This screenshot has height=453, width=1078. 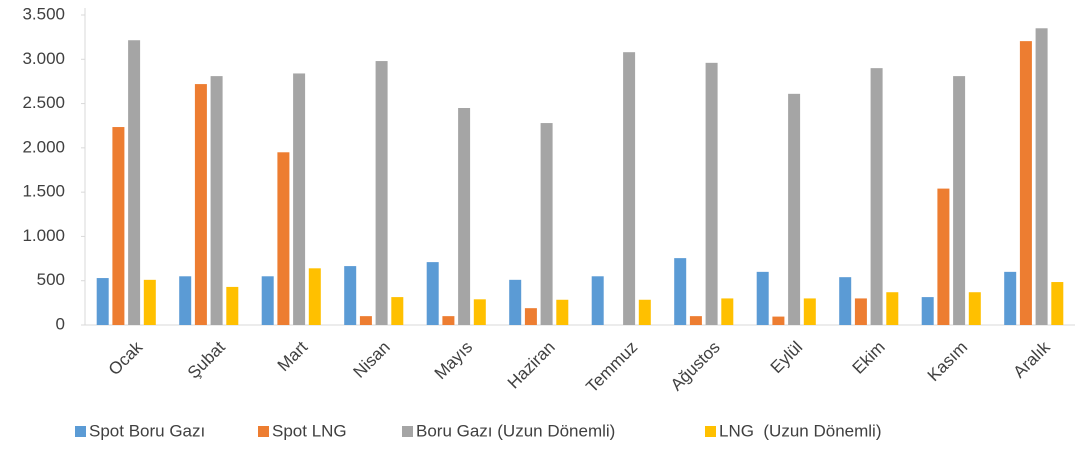 What do you see at coordinates (948, 362) in the screenshot?
I see `x-tick-label: Kasım` at bounding box center [948, 362].